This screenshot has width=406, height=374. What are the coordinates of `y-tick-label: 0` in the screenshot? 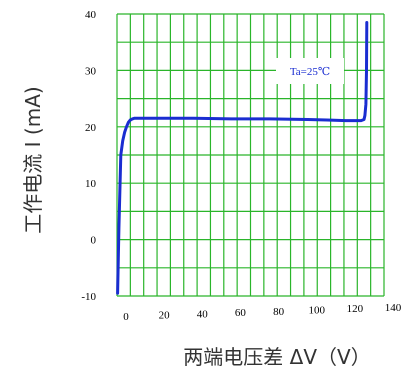 It's located at (94, 241).